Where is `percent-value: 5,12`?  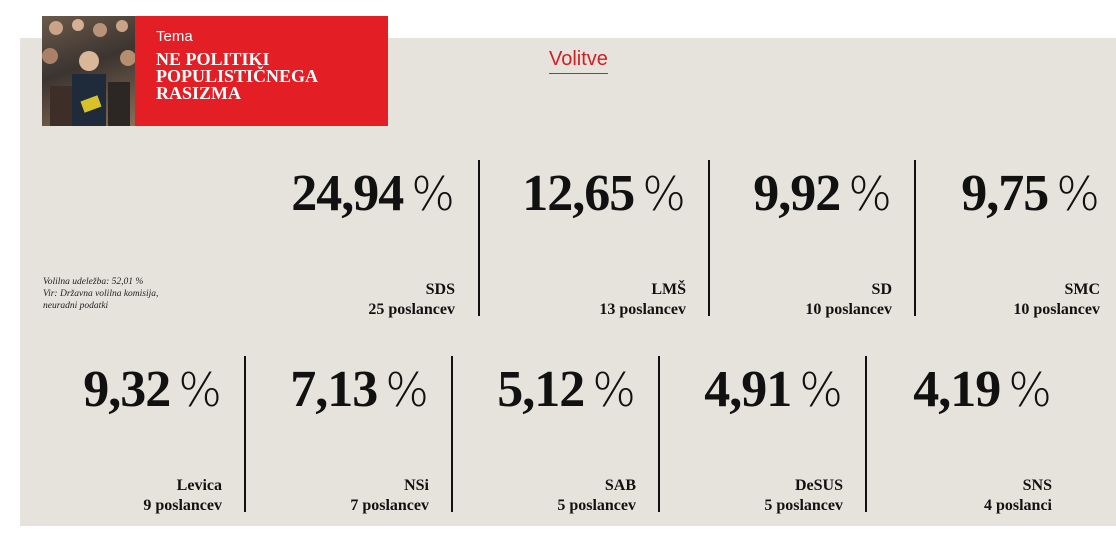
percent-value: 5,12 is located at coordinates (541, 389).